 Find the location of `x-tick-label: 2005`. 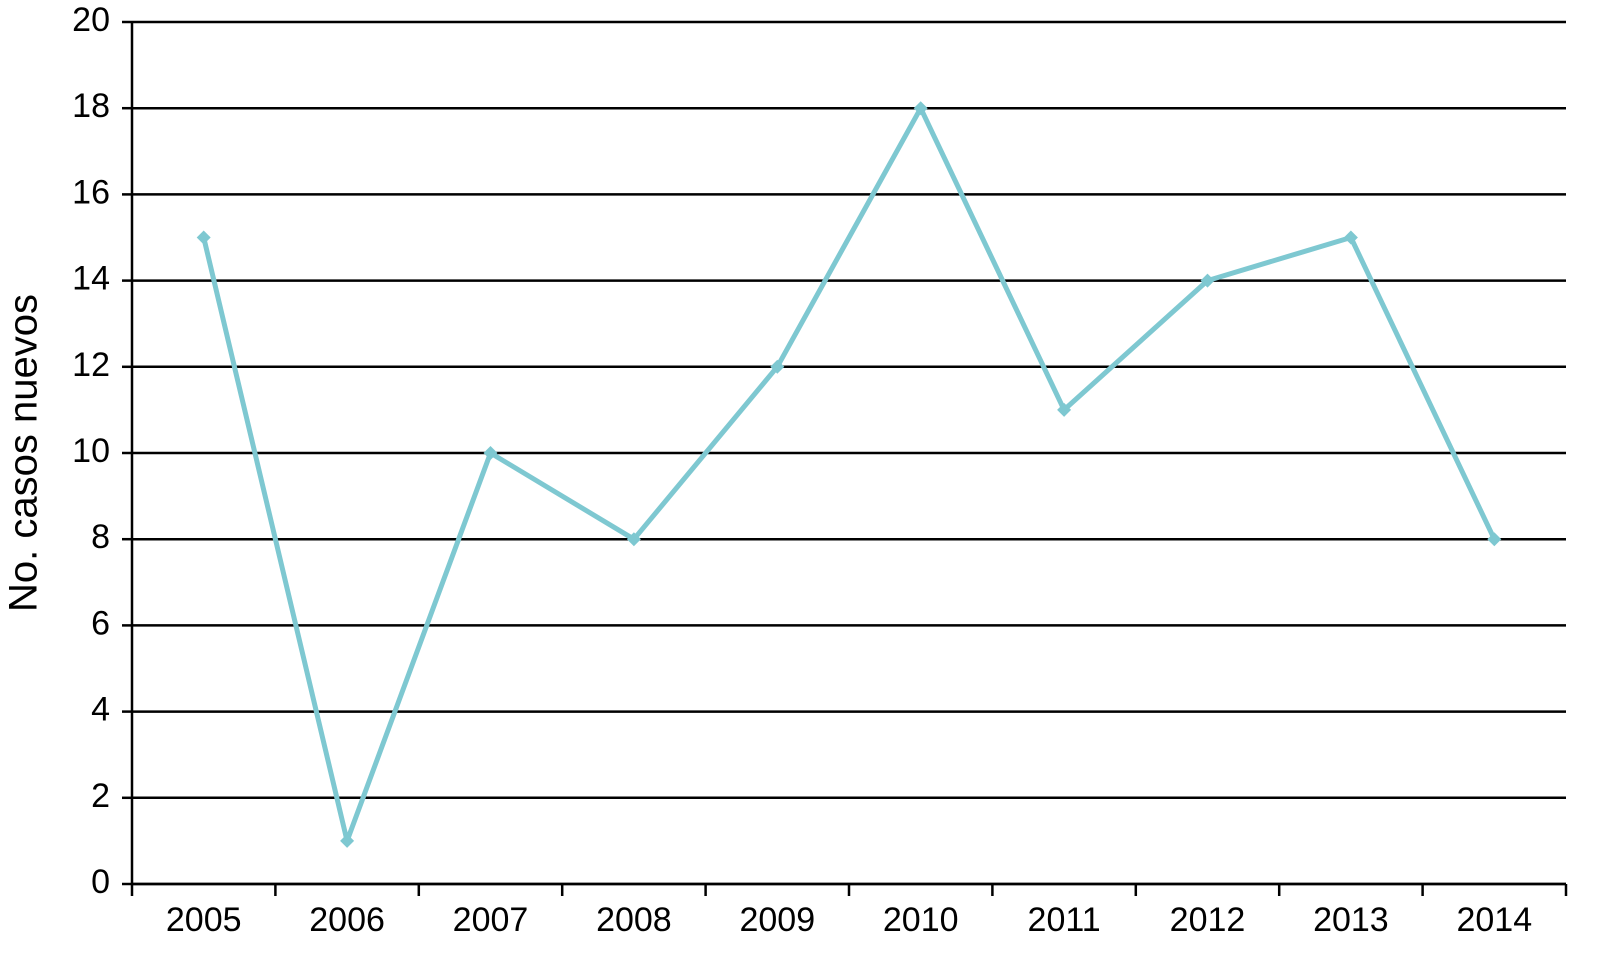

x-tick-label: 2005 is located at coordinates (204, 920).